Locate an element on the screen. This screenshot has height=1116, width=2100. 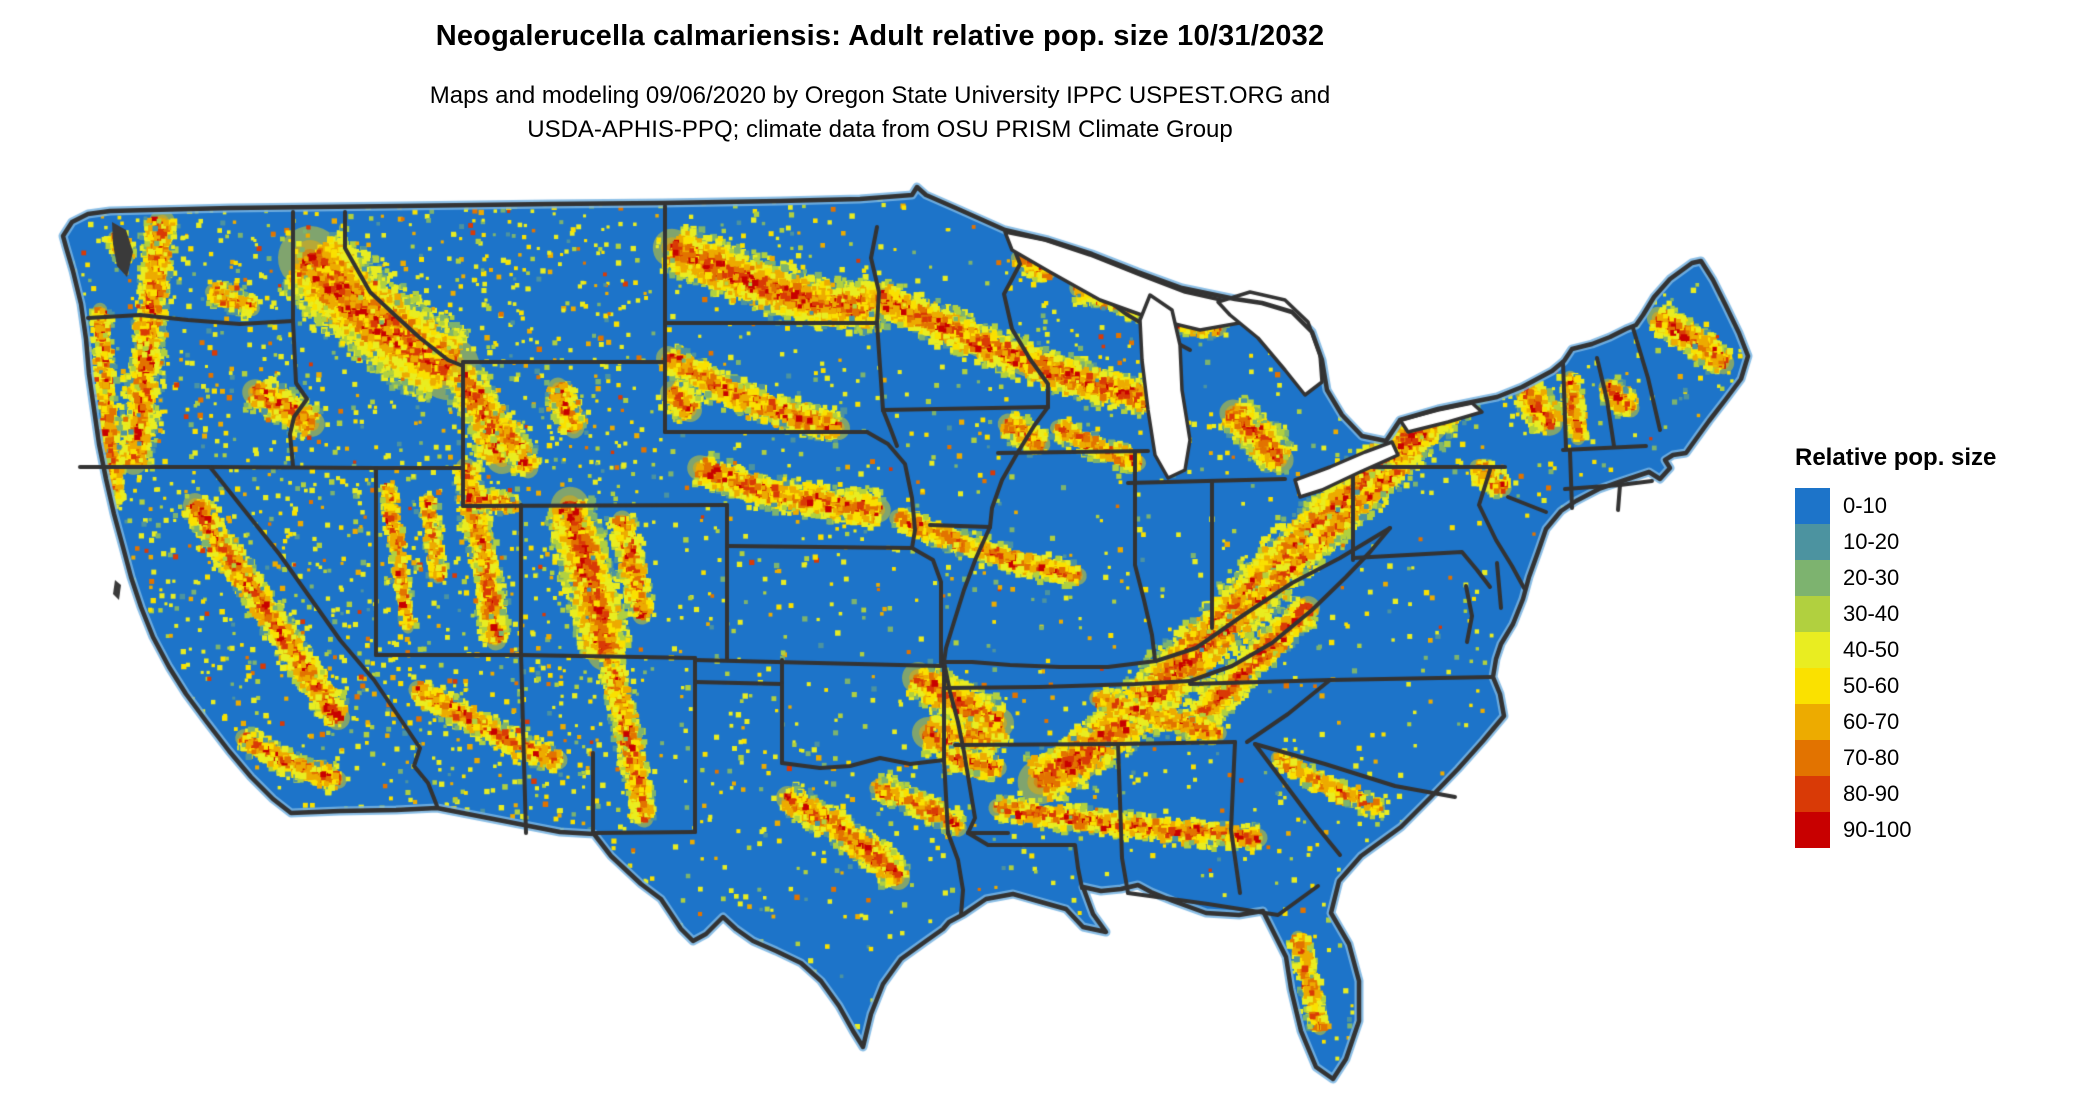
legend-item: 60-70 is located at coordinates (1895, 722).